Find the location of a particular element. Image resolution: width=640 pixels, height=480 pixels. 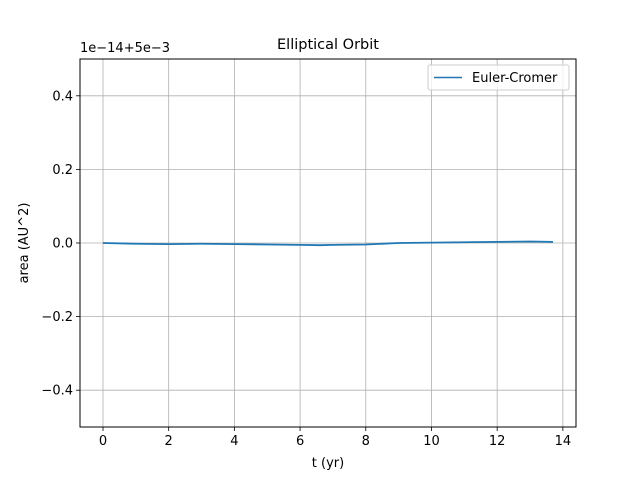

y-tick-label: 0.4 is located at coordinates (62, 96).